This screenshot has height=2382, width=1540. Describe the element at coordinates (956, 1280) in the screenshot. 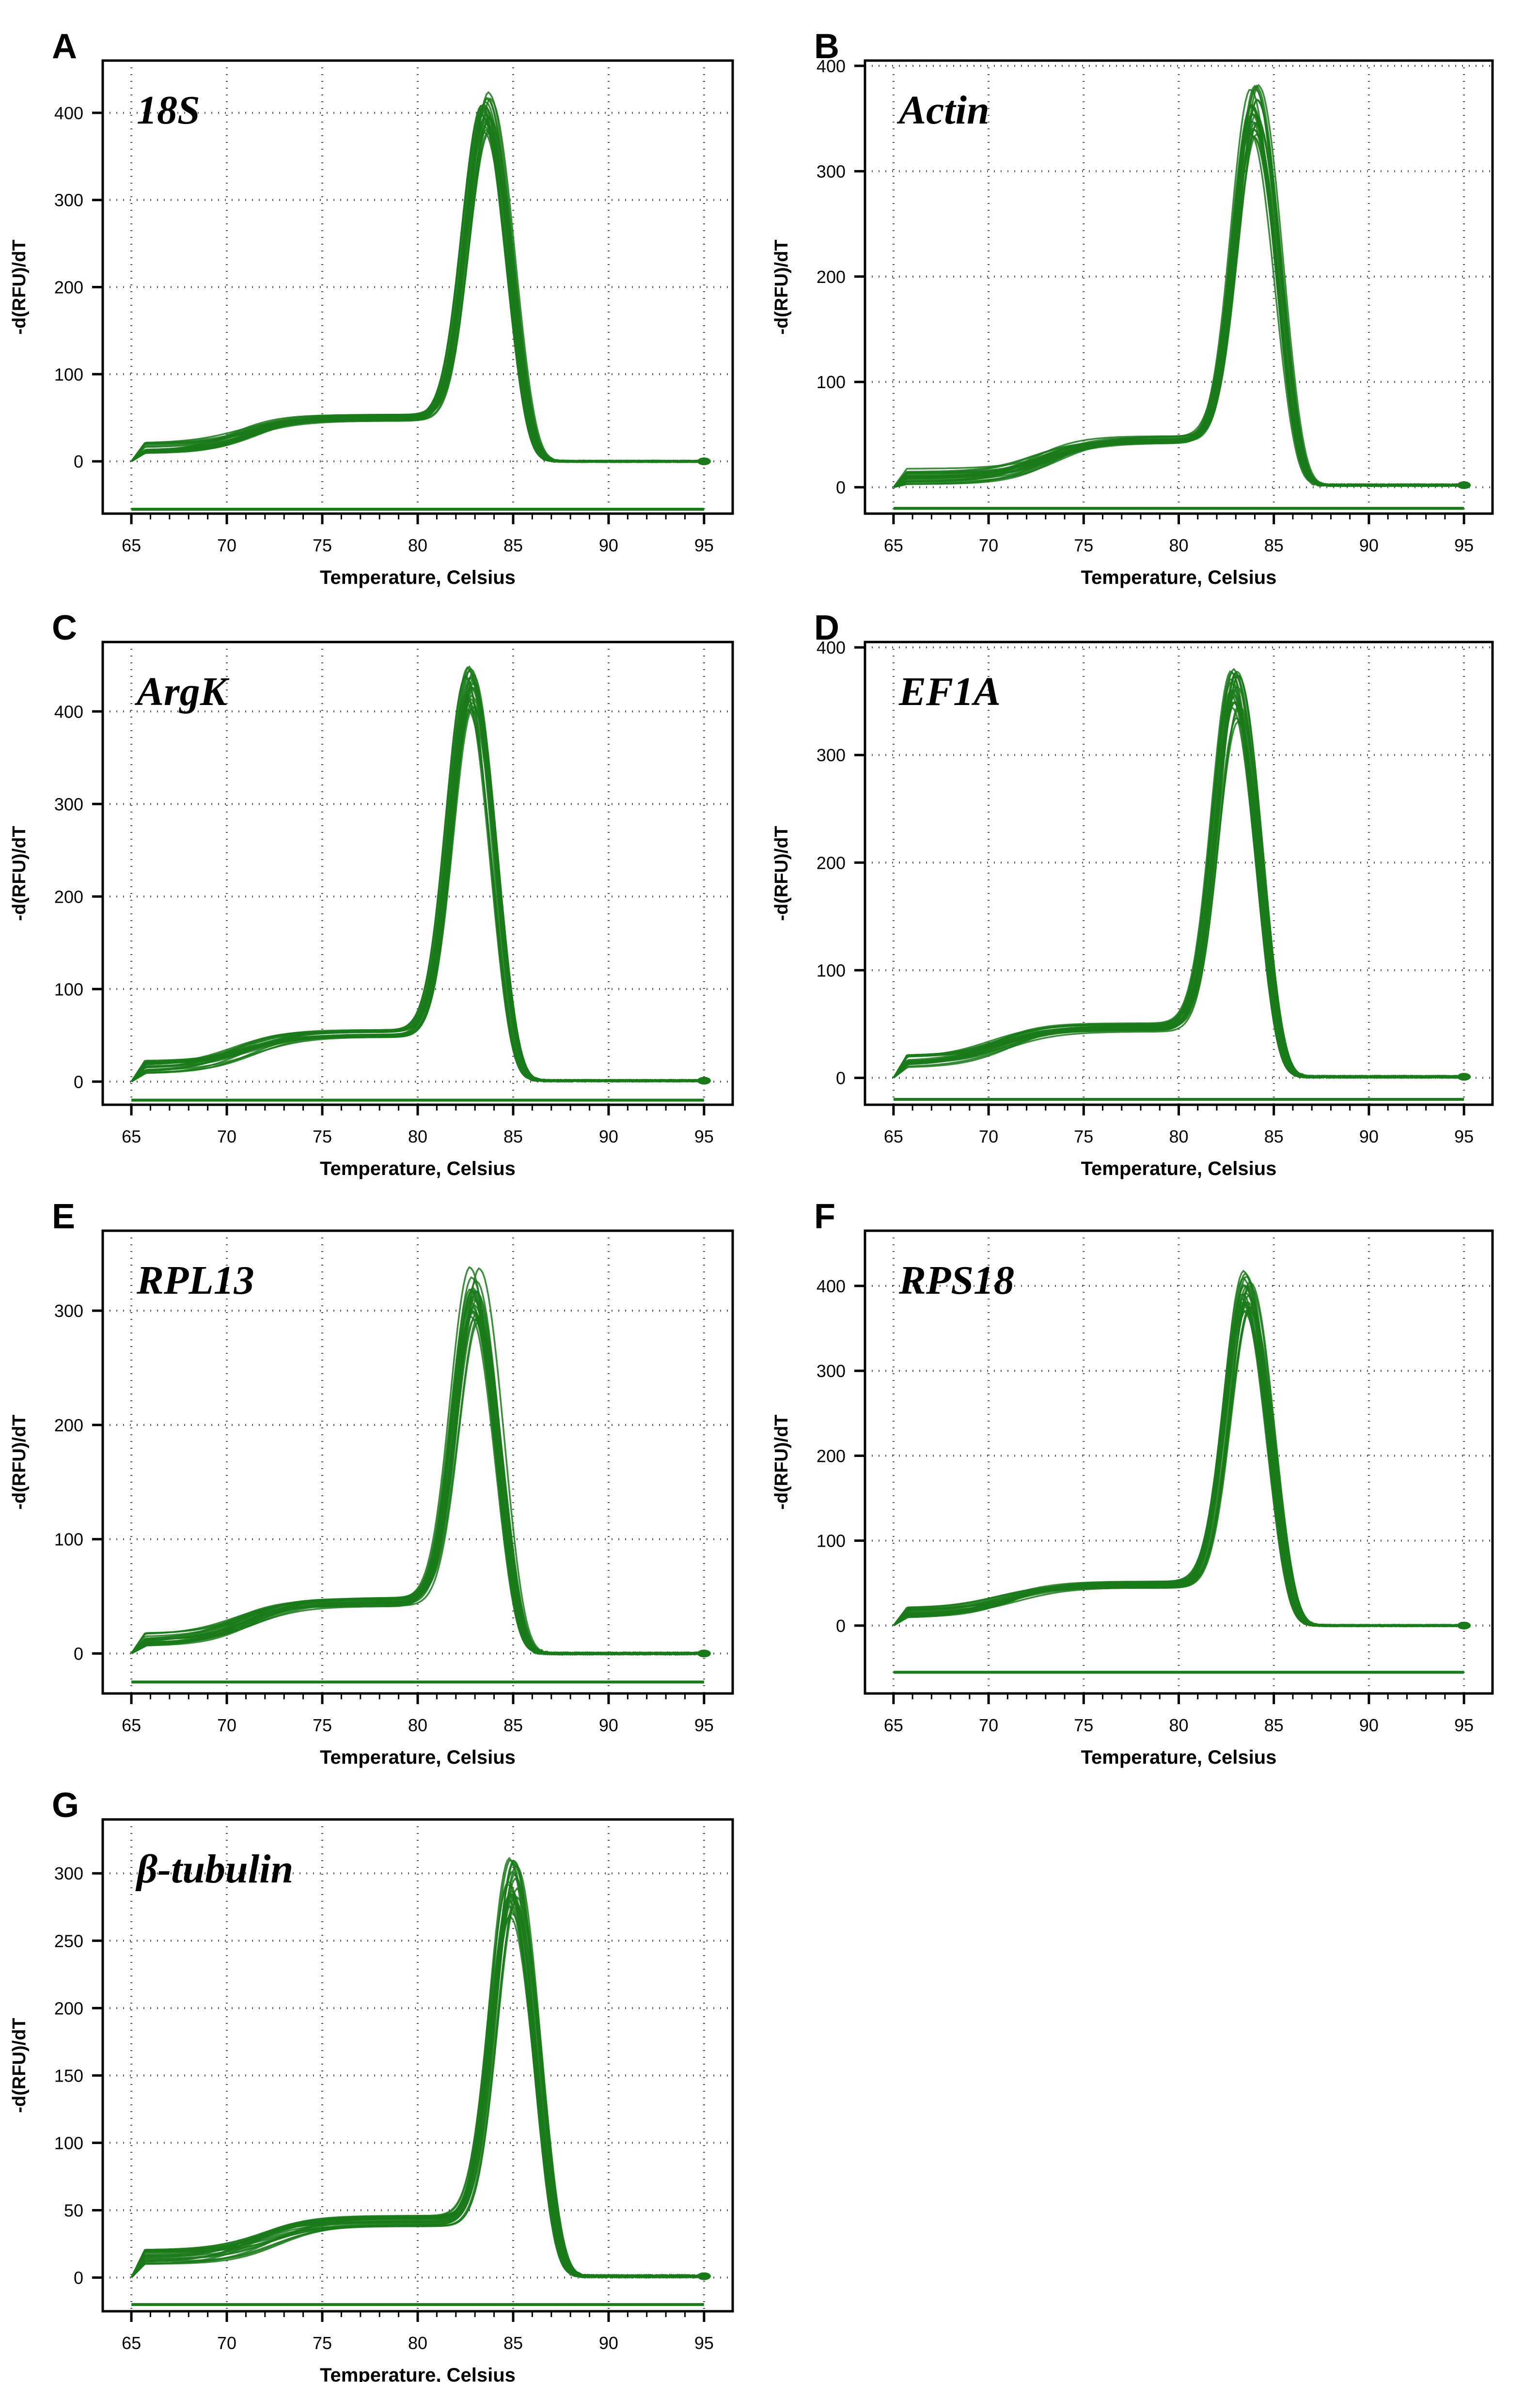

I see `gene-label: RPS18` at that location.